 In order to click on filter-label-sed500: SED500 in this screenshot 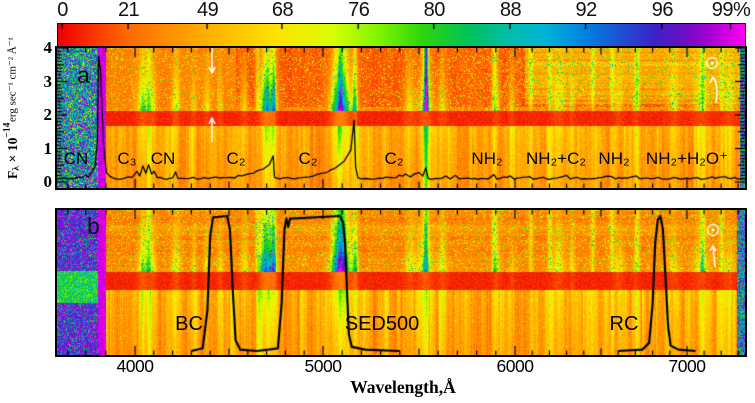, I will do `click(382, 324)`.